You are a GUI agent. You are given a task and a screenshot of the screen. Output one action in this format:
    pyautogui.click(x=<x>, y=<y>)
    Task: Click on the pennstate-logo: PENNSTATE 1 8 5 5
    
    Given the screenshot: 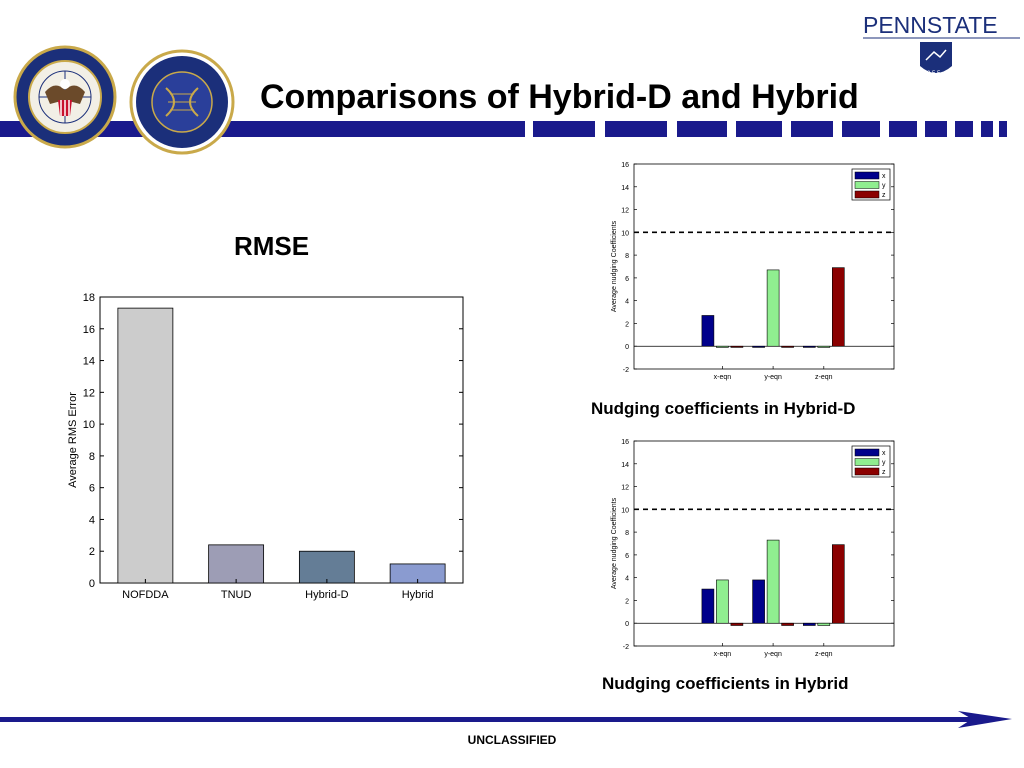 What is the action you would take?
    pyautogui.click(x=941, y=44)
    